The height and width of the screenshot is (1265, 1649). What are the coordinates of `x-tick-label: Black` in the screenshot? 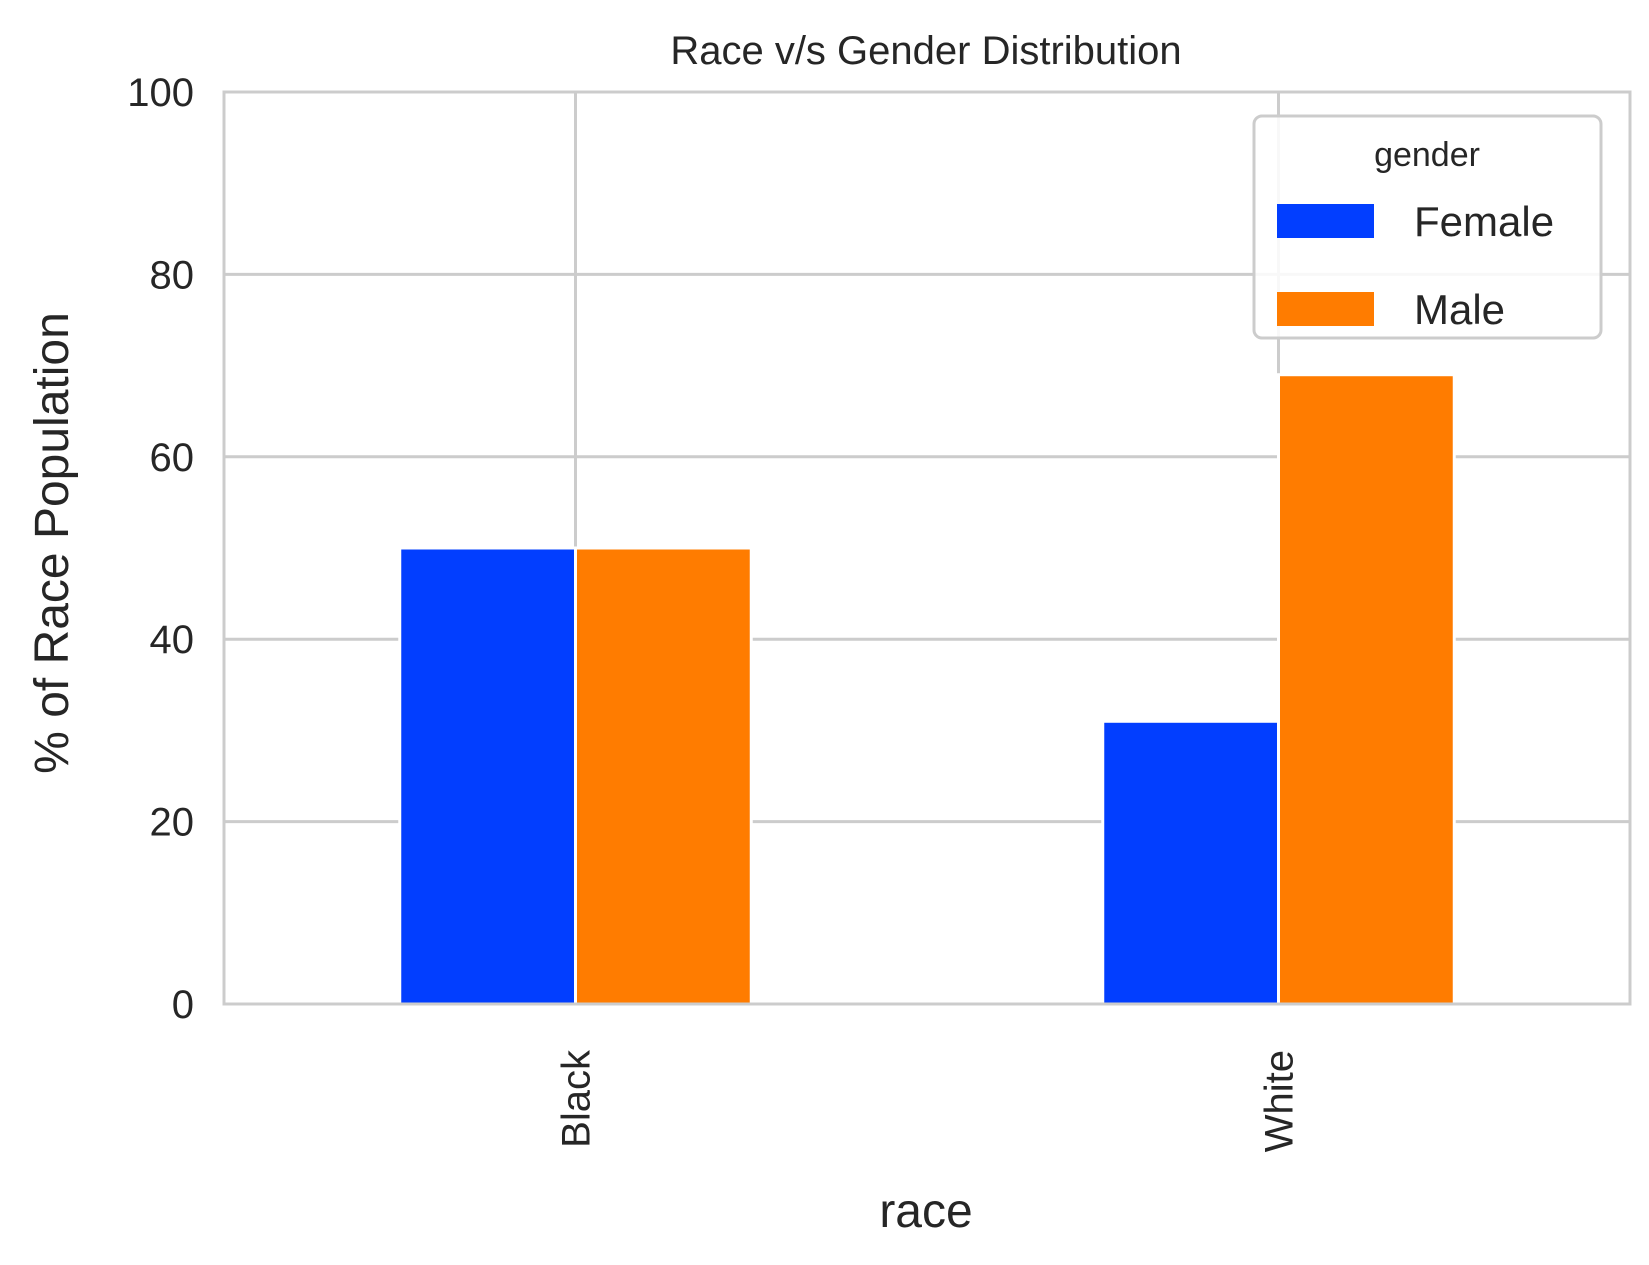 It's located at (577, 1098).